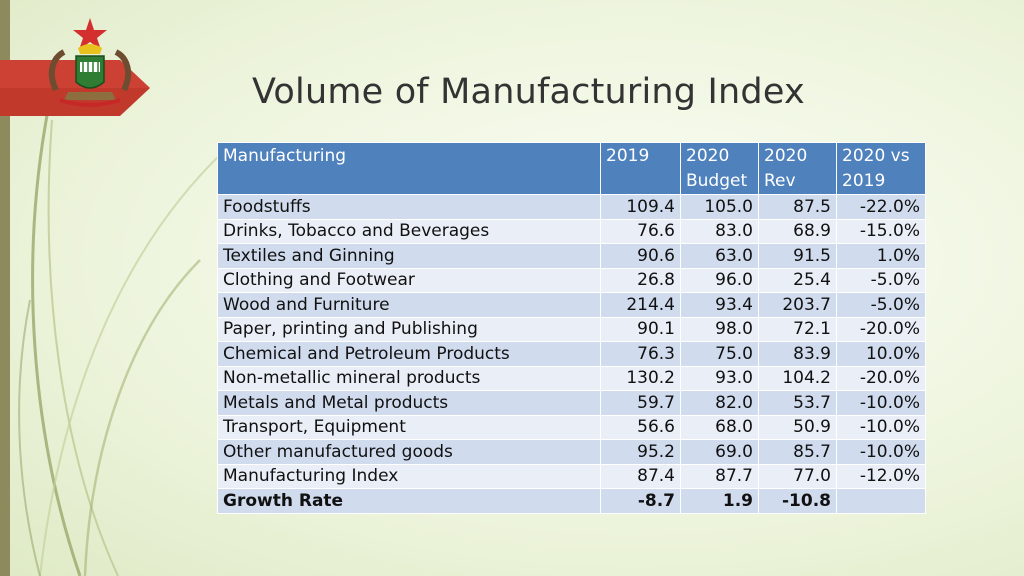 Image resolution: width=1024 pixels, height=576 pixels. I want to click on value-2020-rev: 91.5, so click(797, 256).